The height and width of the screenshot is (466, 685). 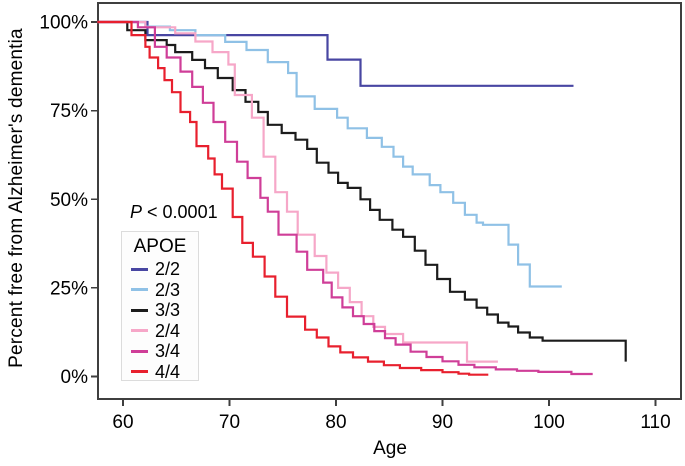 I want to click on legend-item-2-2: 2/2, so click(x=160, y=269).